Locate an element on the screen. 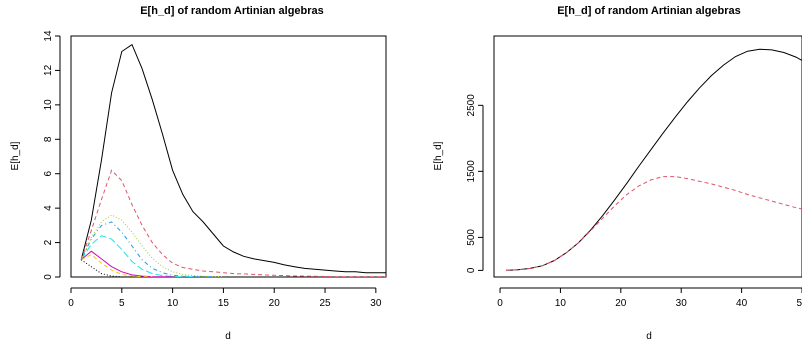  y-tick-label: 8 is located at coordinates (48, 139).